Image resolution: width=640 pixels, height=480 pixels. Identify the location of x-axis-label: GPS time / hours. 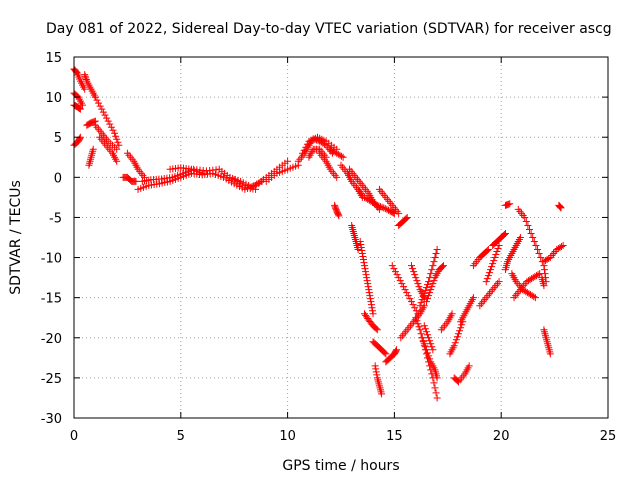
(340, 466).